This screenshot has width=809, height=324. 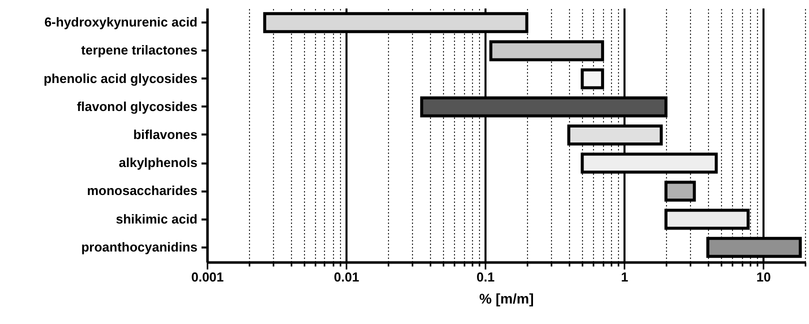 What do you see at coordinates (165, 134) in the screenshot?
I see `y-tick-label: biflavones` at bounding box center [165, 134].